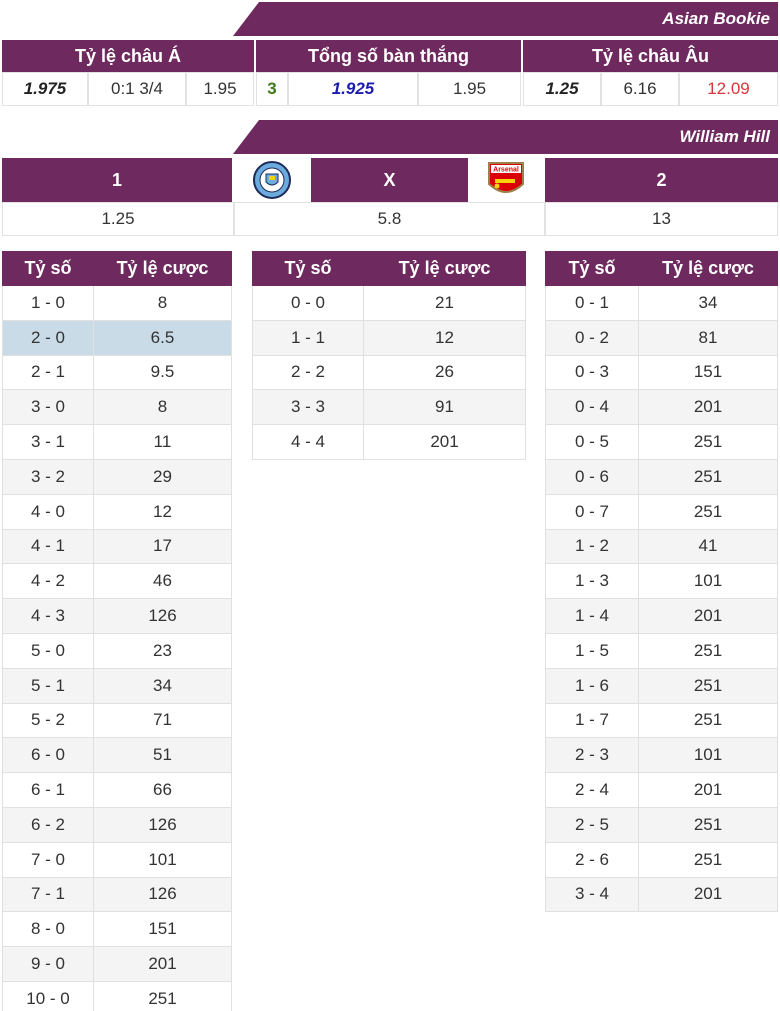 This screenshot has height=1011, width=780. Describe the element at coordinates (389, 219) in the screenshot. I see `draw-odd: 5.8` at that location.